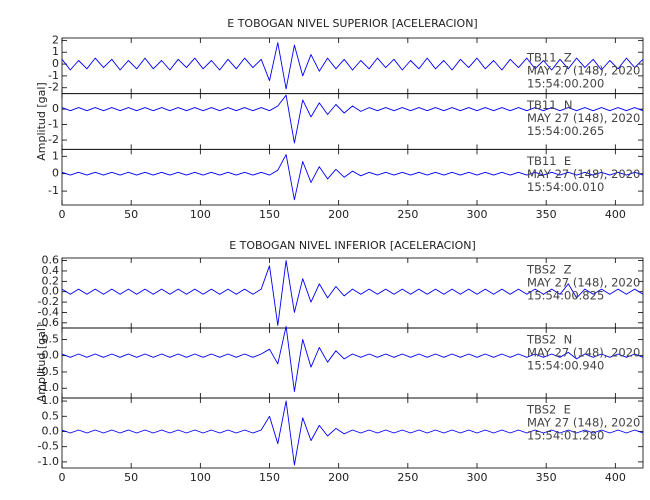  Describe the element at coordinates (565, 296) in the screenshot. I see `time-label: 15:54:00.825` at that location.